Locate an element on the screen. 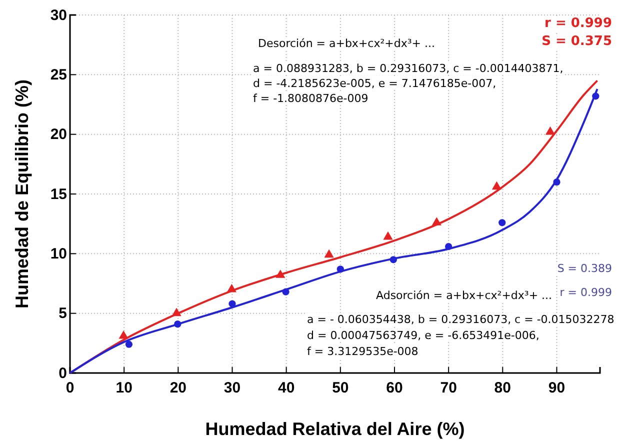 The width and height of the screenshot is (626, 445). annotation: a = - 0.060354438, b = 0.29316073, c = -0.015032278 is located at coordinates (460, 319).